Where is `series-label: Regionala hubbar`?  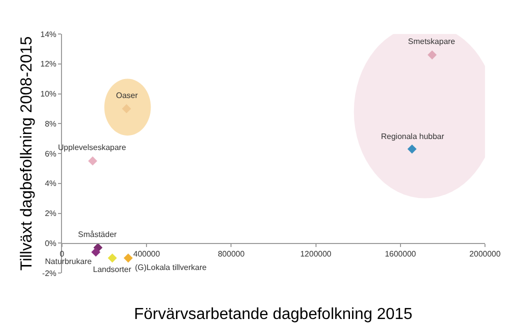
series-label: Regionala hubbar is located at coordinates (412, 136).